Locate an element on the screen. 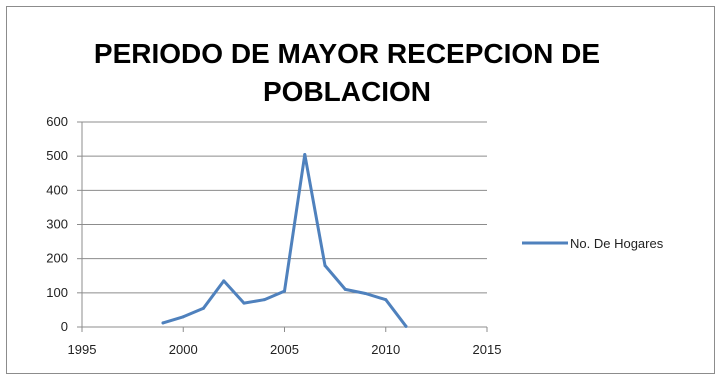  y-tick-label-500: 500 is located at coordinates (57, 155).